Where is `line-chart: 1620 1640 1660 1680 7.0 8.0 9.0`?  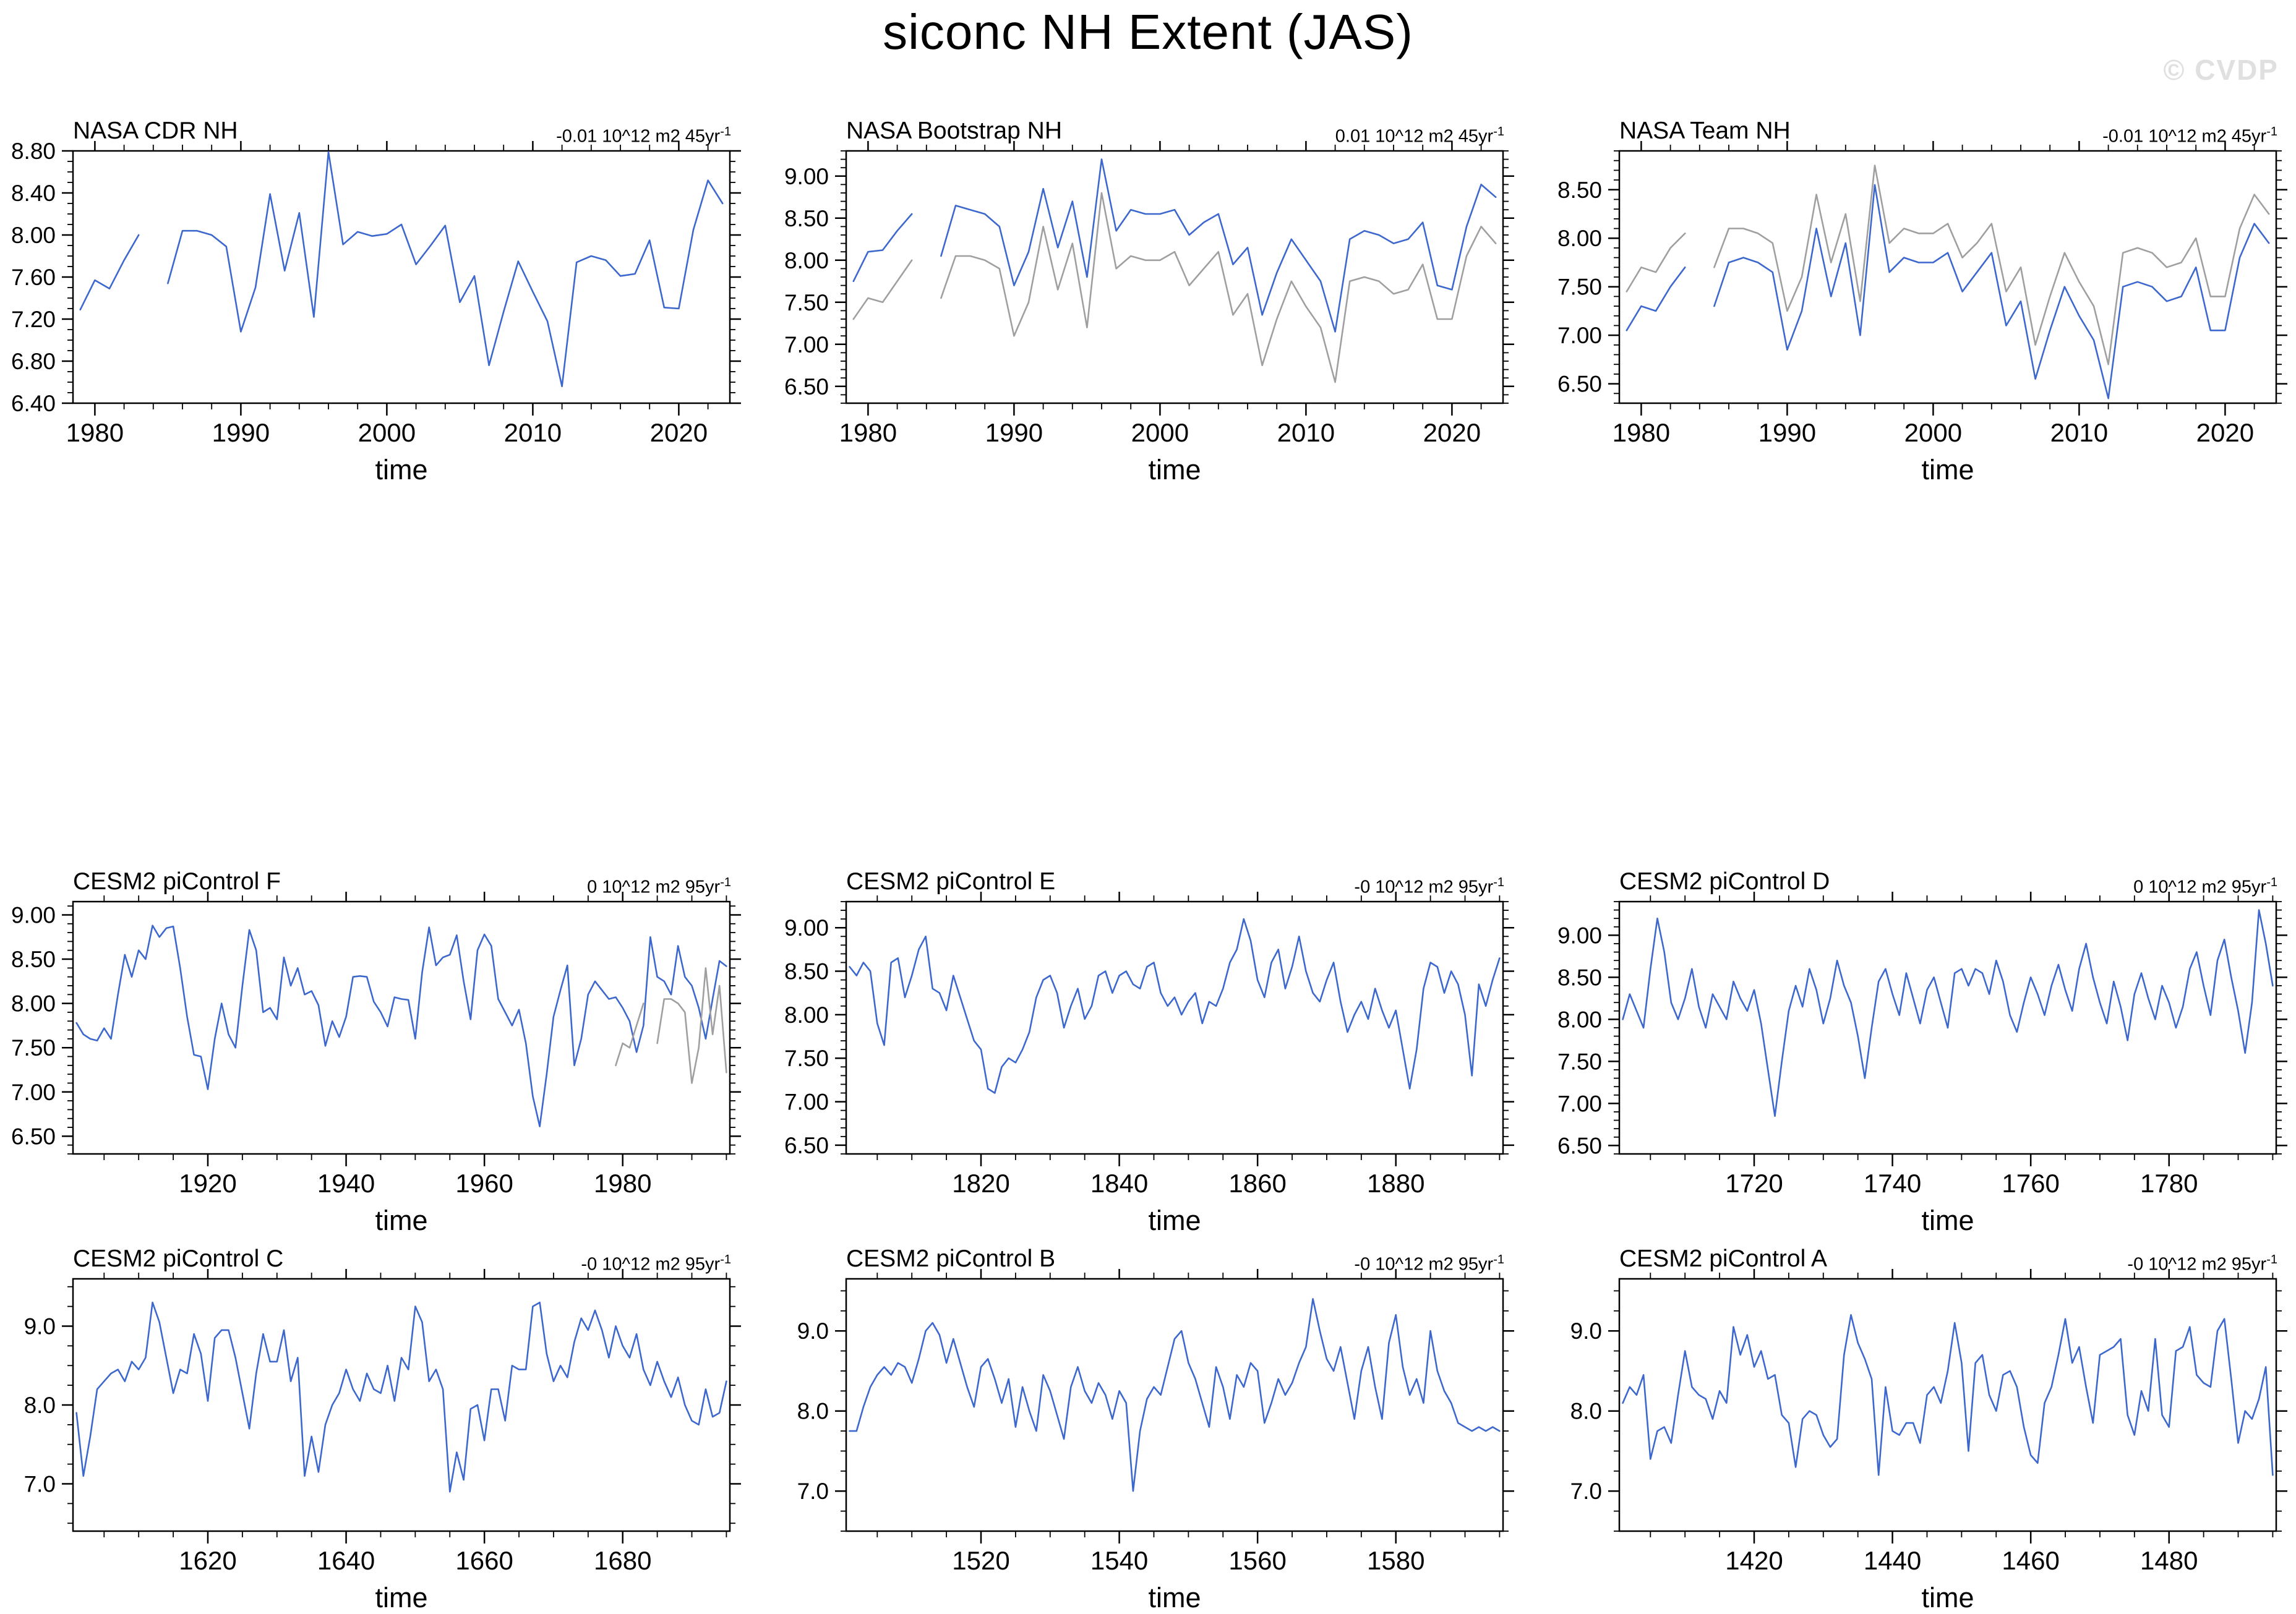 line-chart: 1620 1640 1660 1680 7.0 8.0 9.0 is located at coordinates (382, 1421).